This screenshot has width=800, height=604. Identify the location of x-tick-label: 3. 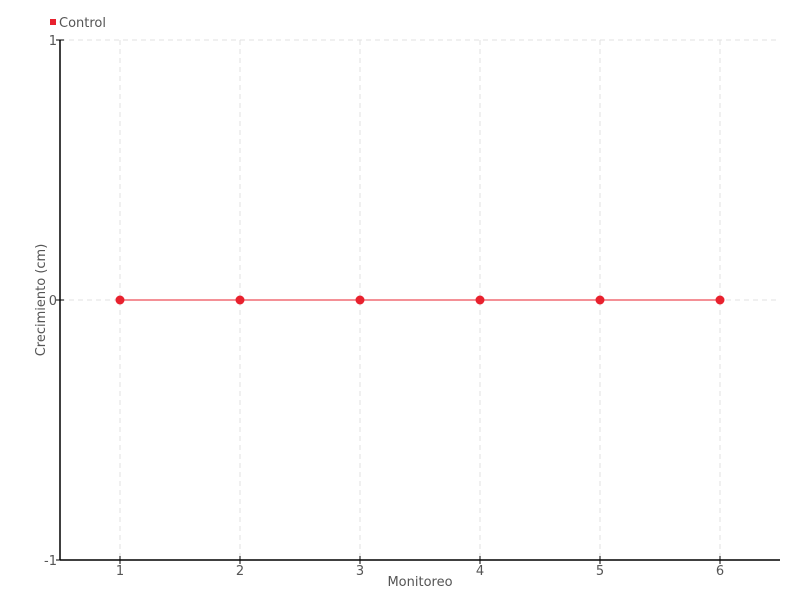
(360, 571).